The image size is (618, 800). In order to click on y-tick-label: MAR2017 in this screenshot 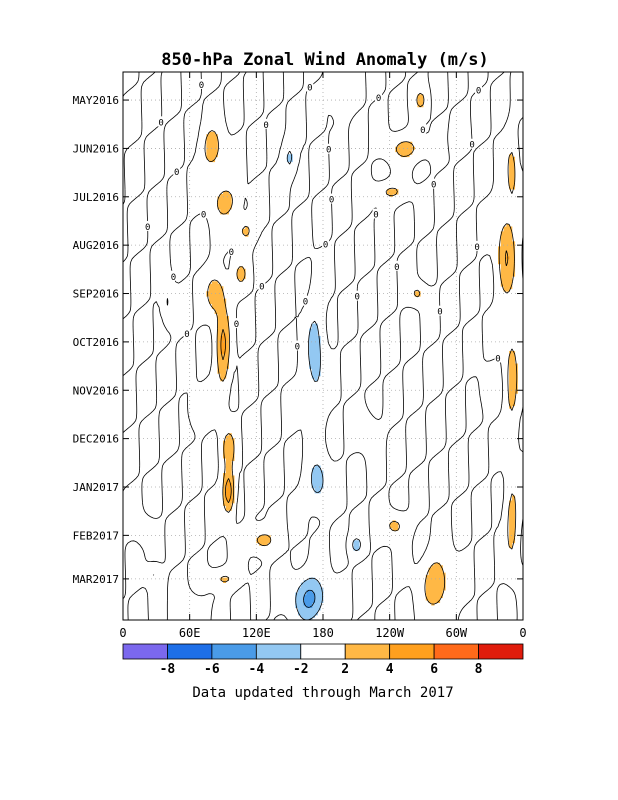, I will do `click(96, 579)`.